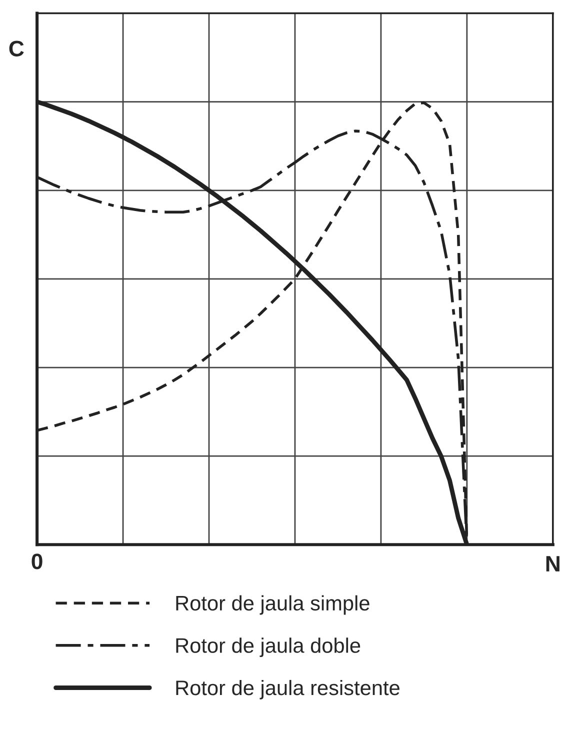  I want to click on y-axis-title: C, so click(16, 48).